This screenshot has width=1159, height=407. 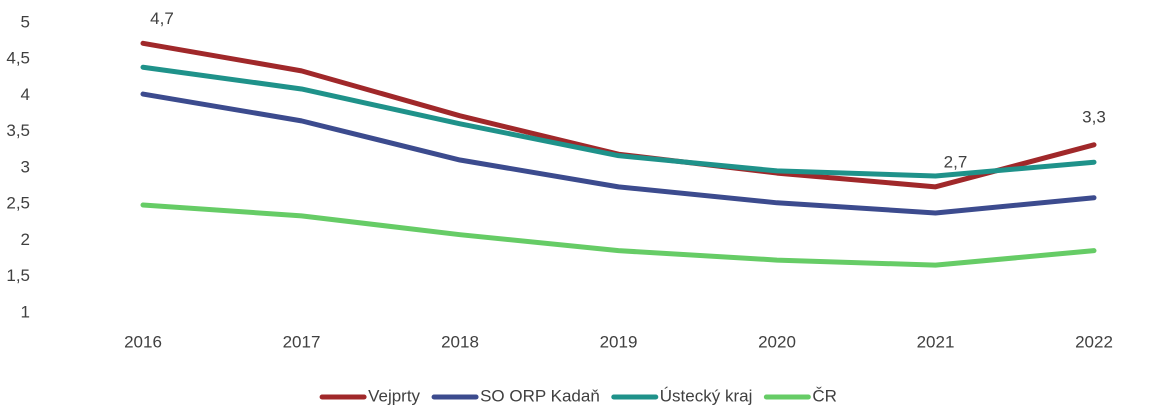 What do you see at coordinates (460, 341) in the screenshot?
I see `x-tick-label: 2018` at bounding box center [460, 341].